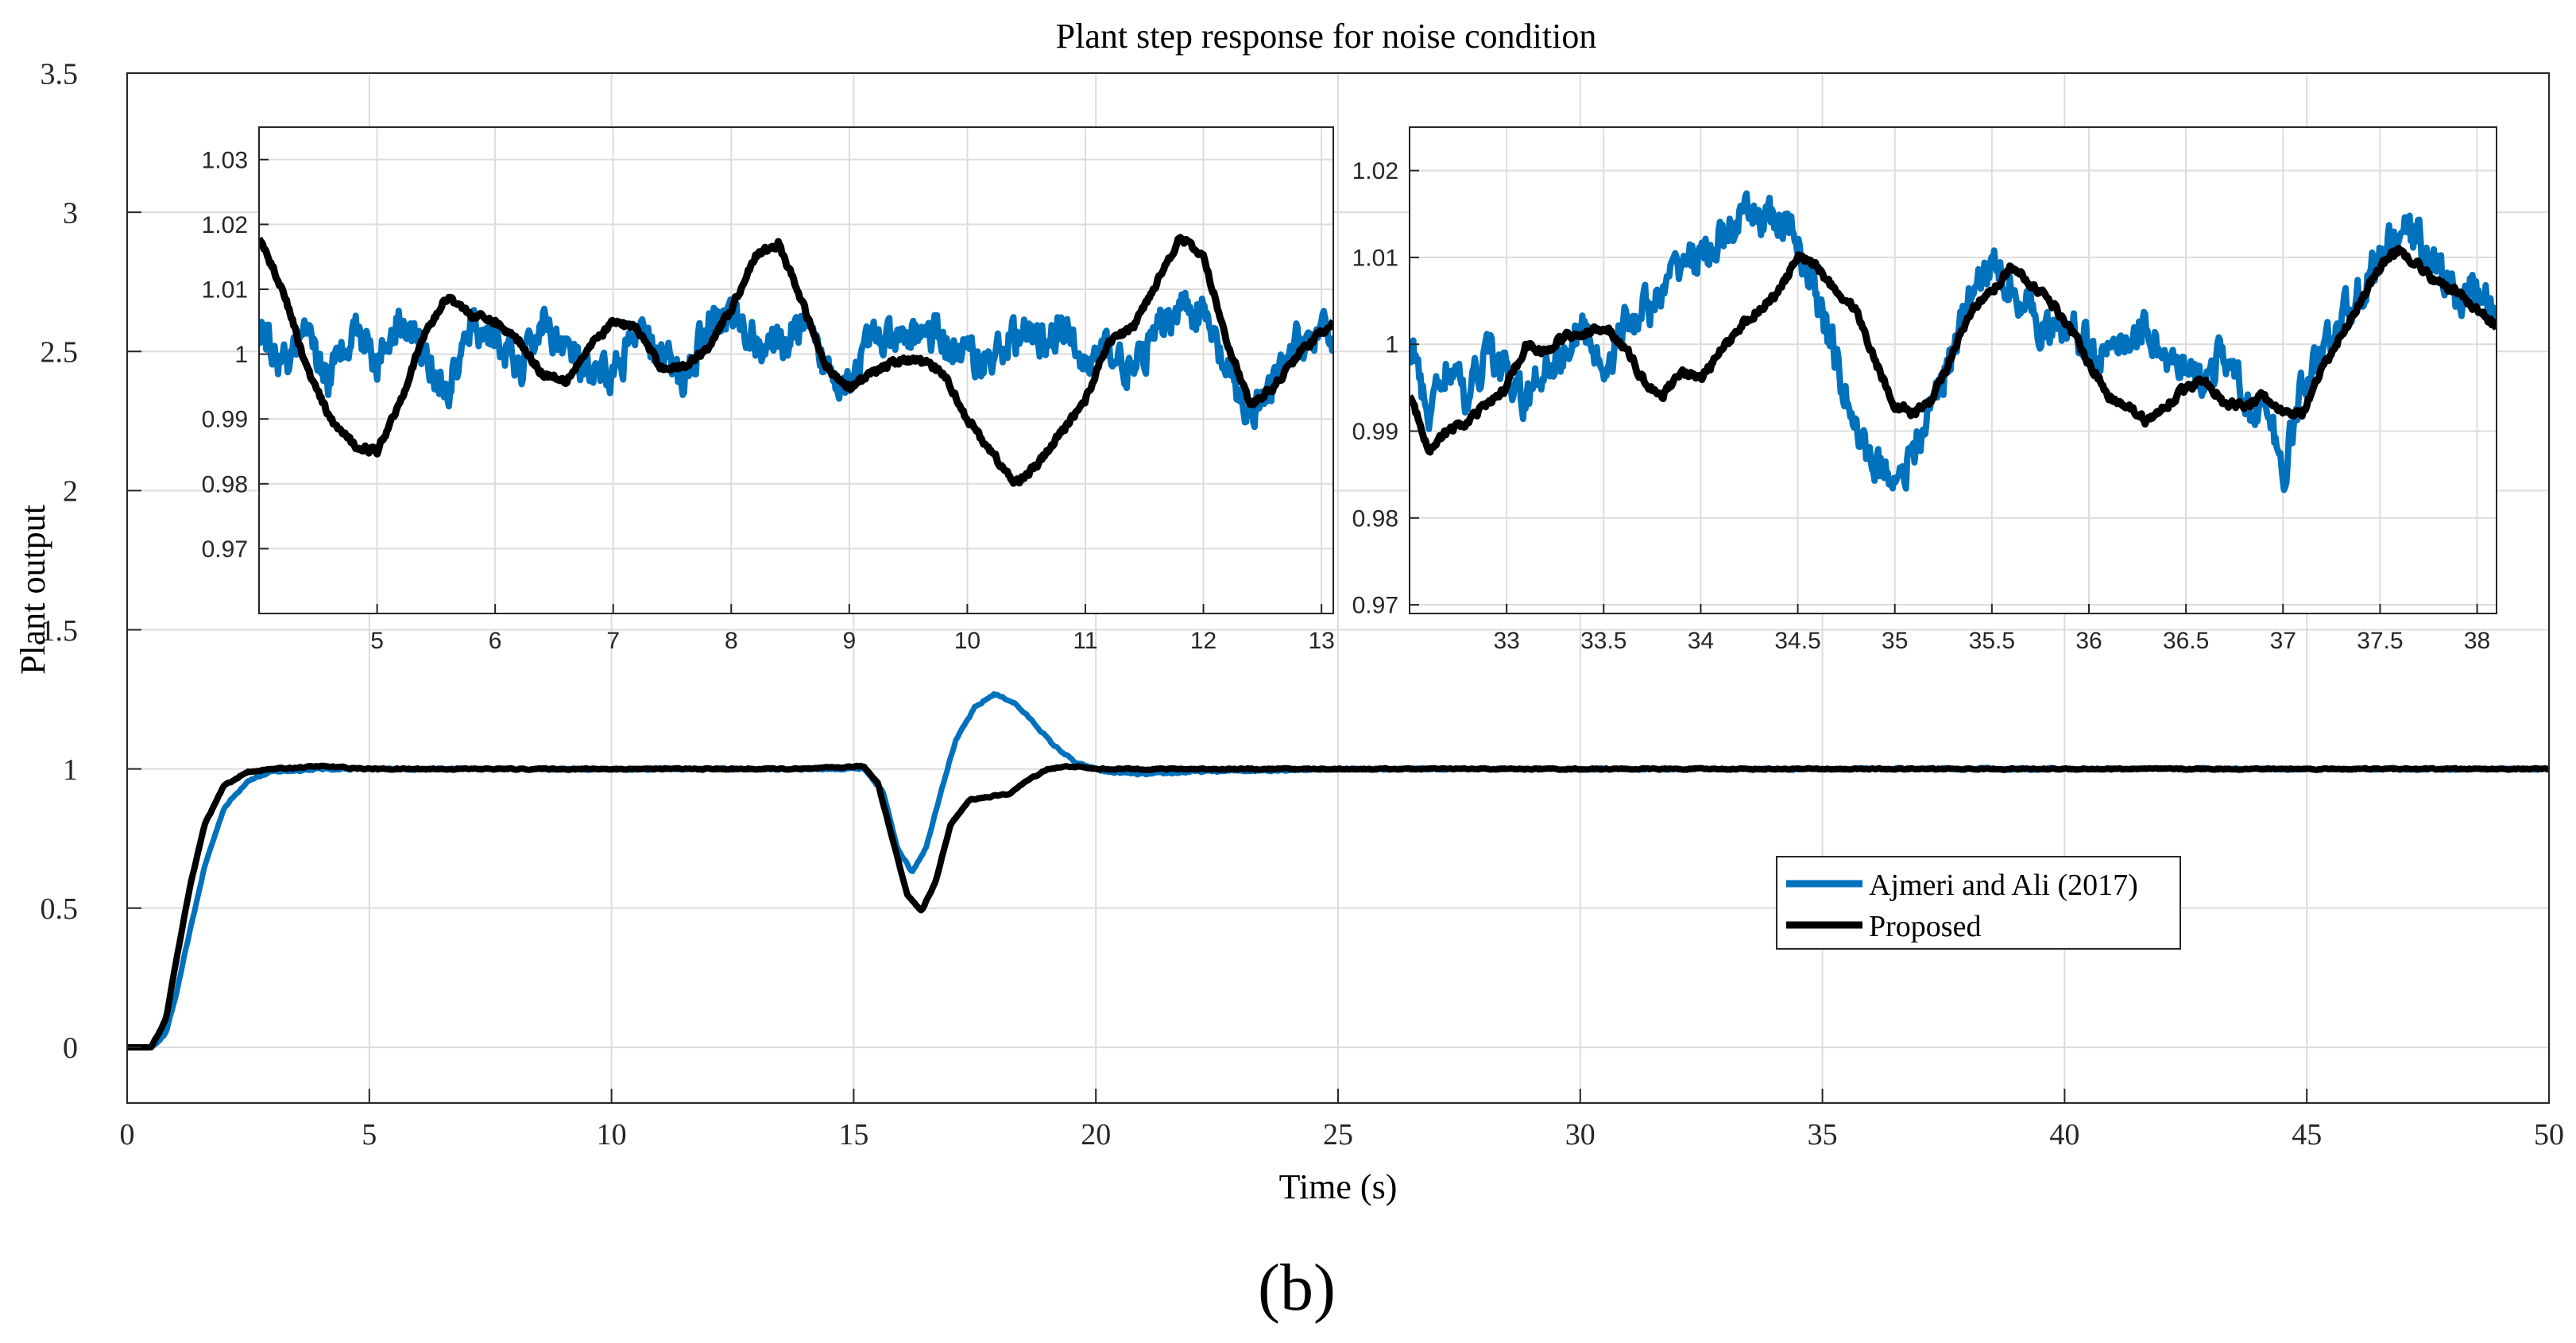 Image resolution: width=2576 pixels, height=1343 pixels. I want to click on x-tick-label: 45, so click(2307, 1134).